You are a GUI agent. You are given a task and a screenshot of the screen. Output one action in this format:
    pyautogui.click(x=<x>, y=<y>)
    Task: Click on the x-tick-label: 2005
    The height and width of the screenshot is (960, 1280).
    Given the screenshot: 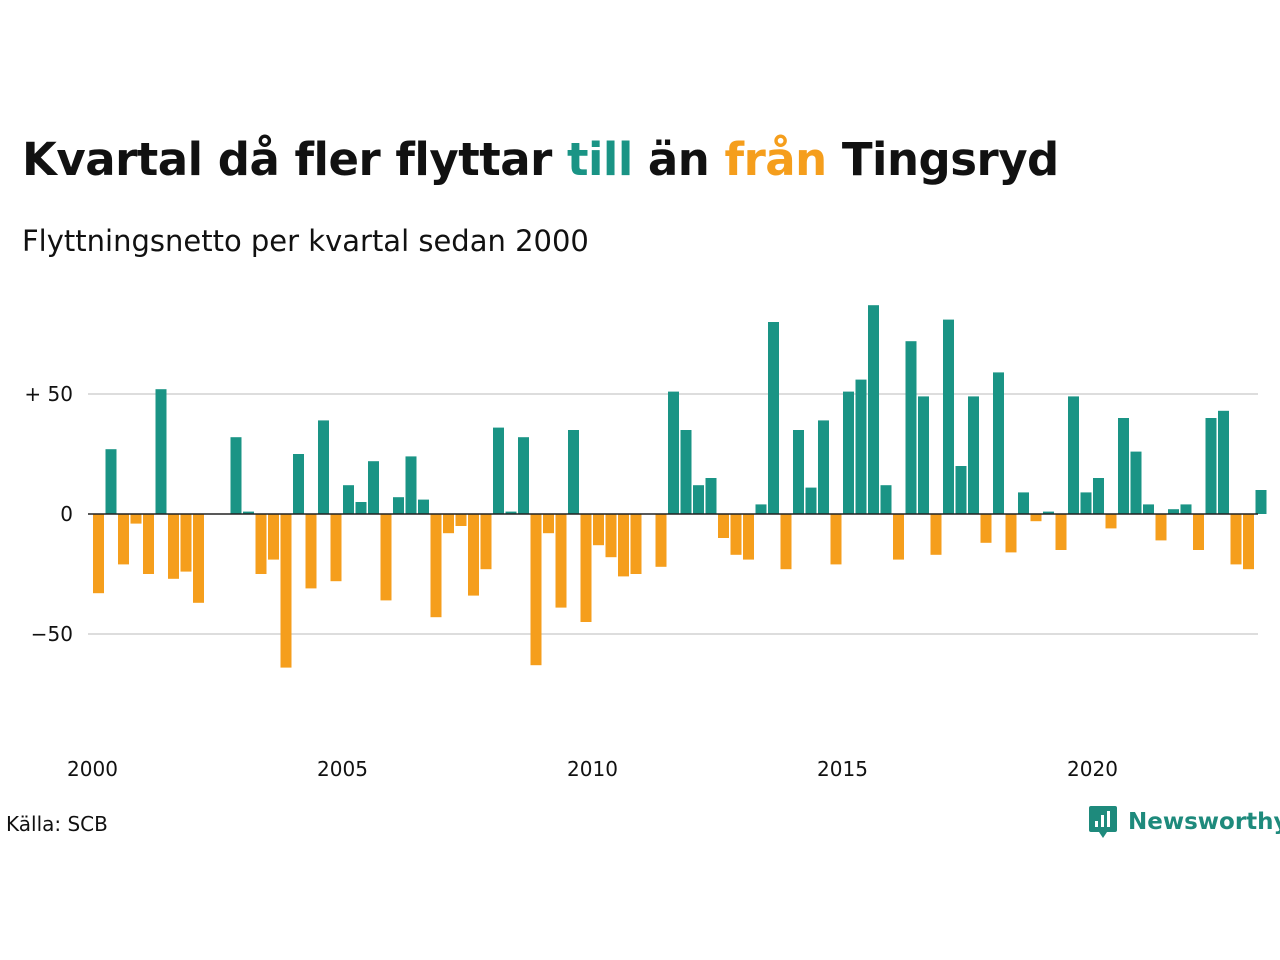 What is the action you would take?
    pyautogui.click(x=342, y=769)
    